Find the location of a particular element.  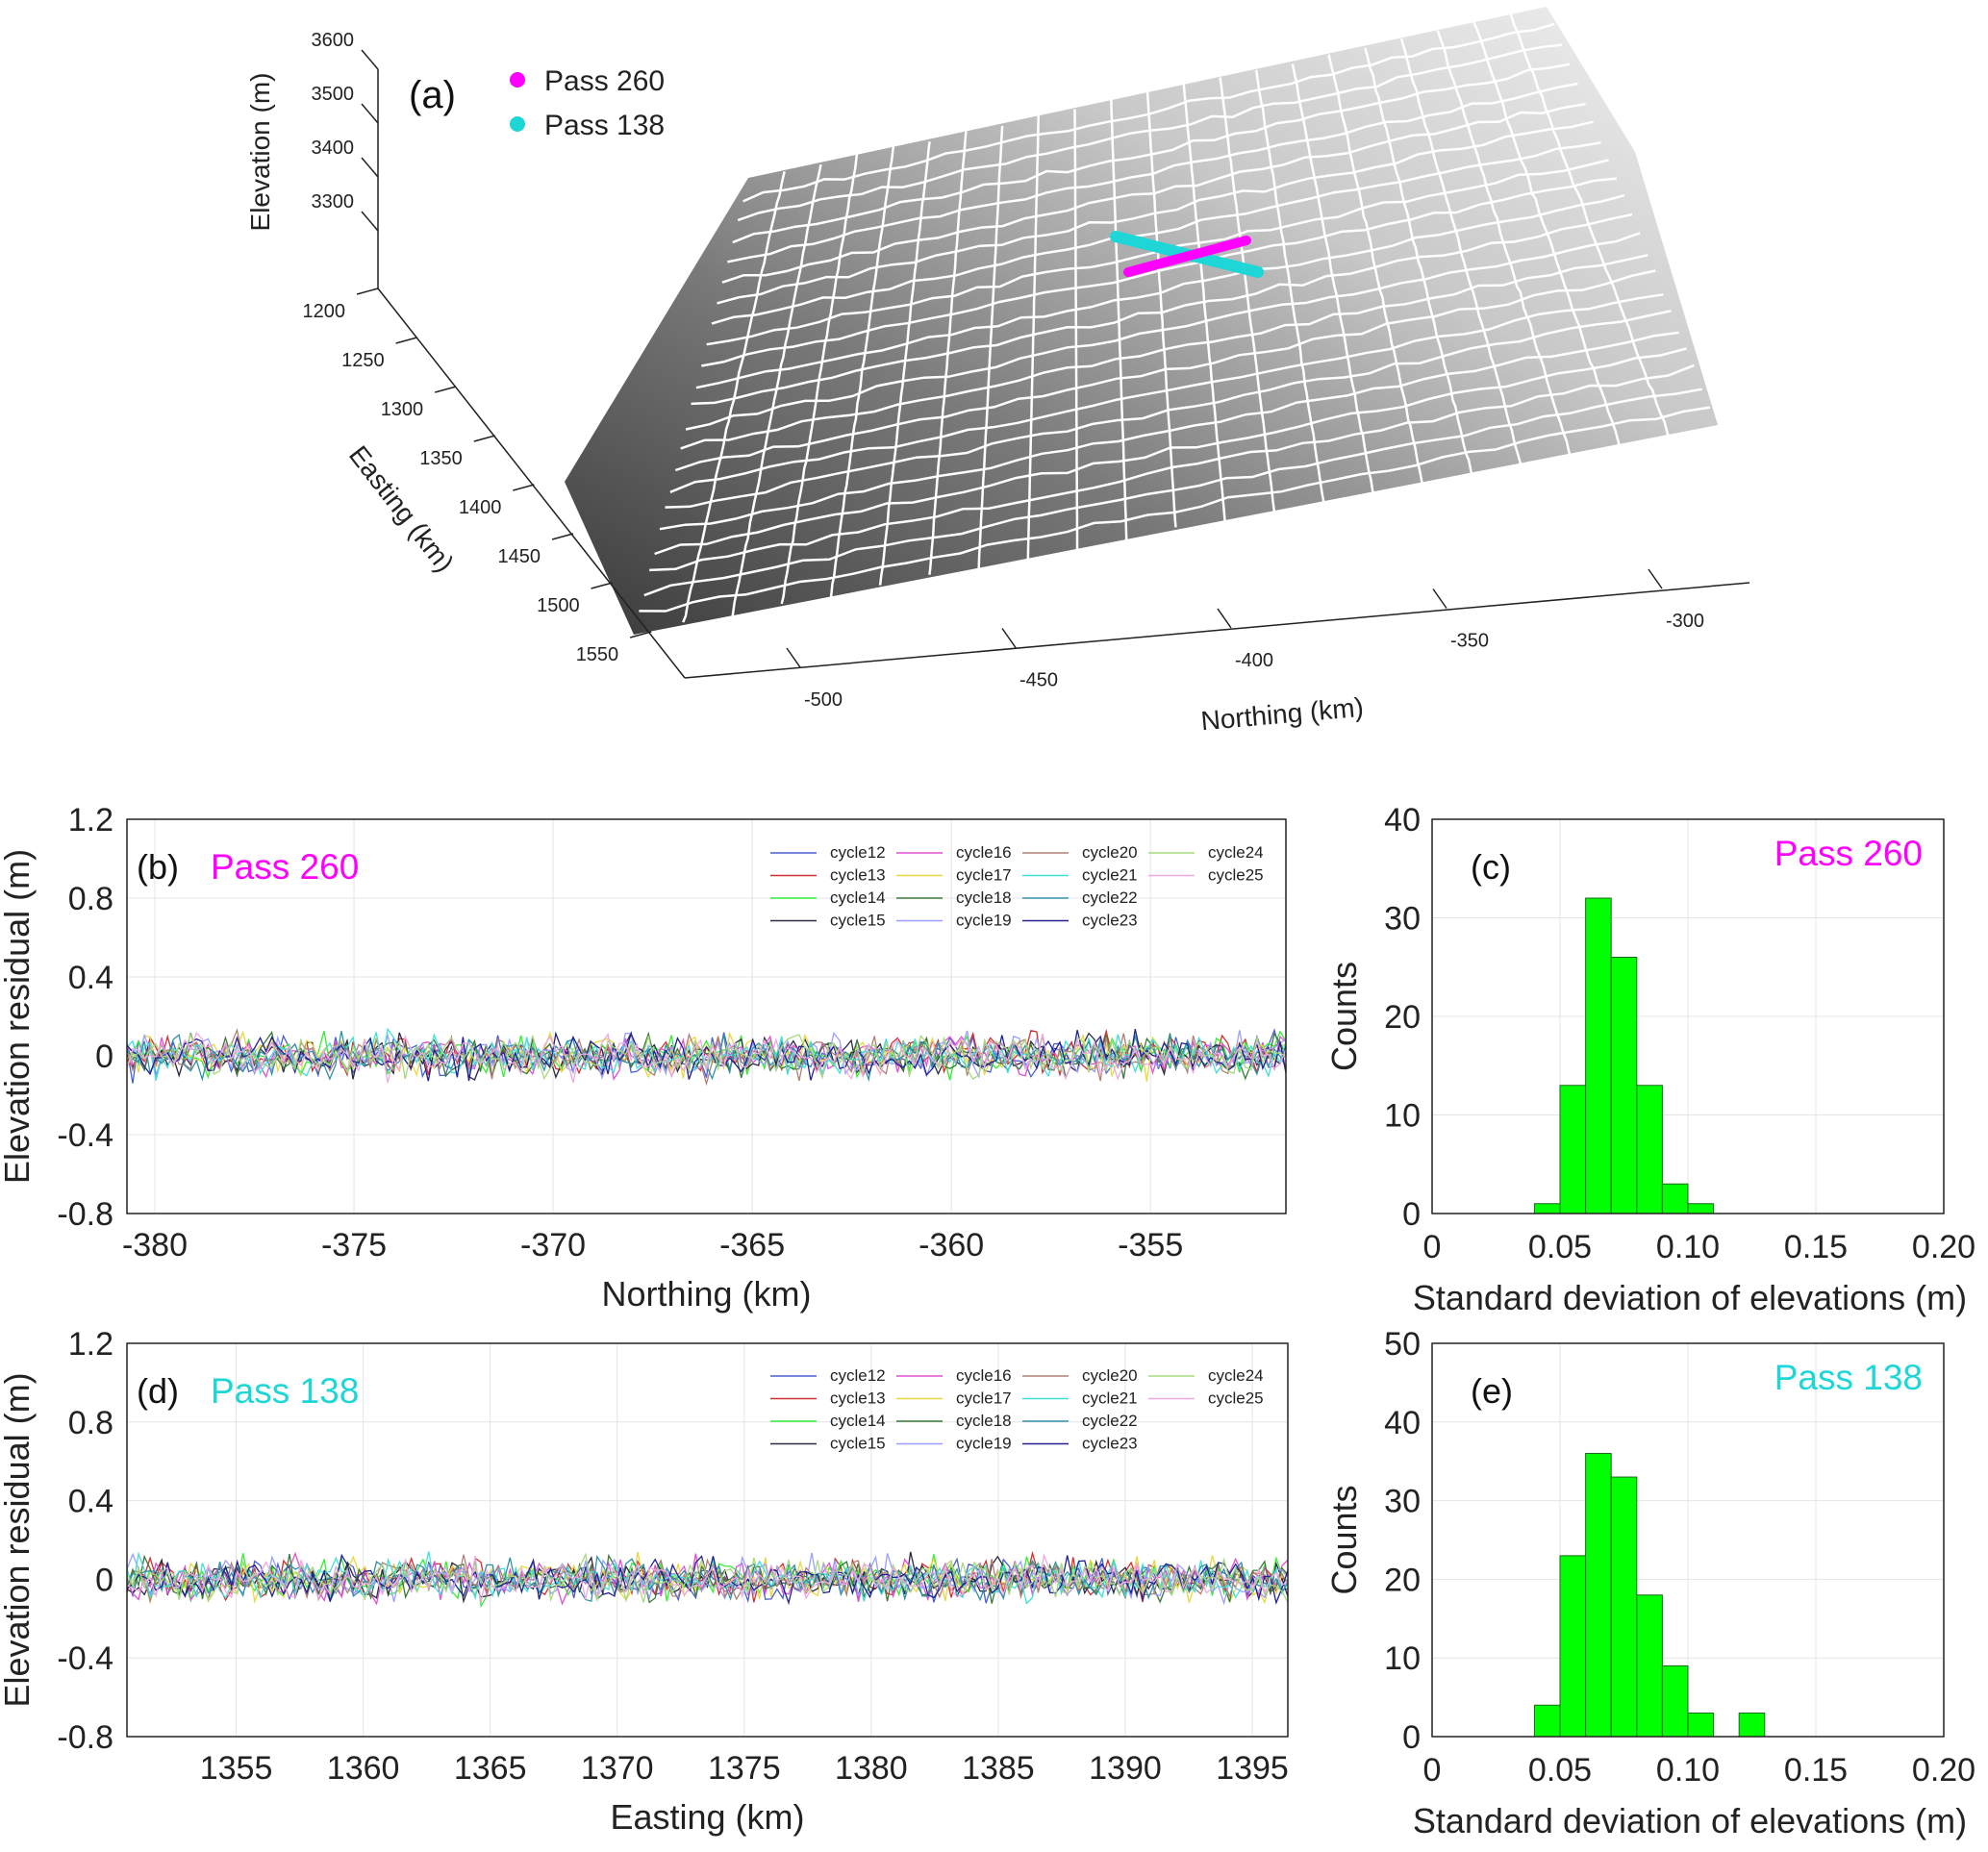

y-axis-label: Counts is located at coordinates (1344, 1017).